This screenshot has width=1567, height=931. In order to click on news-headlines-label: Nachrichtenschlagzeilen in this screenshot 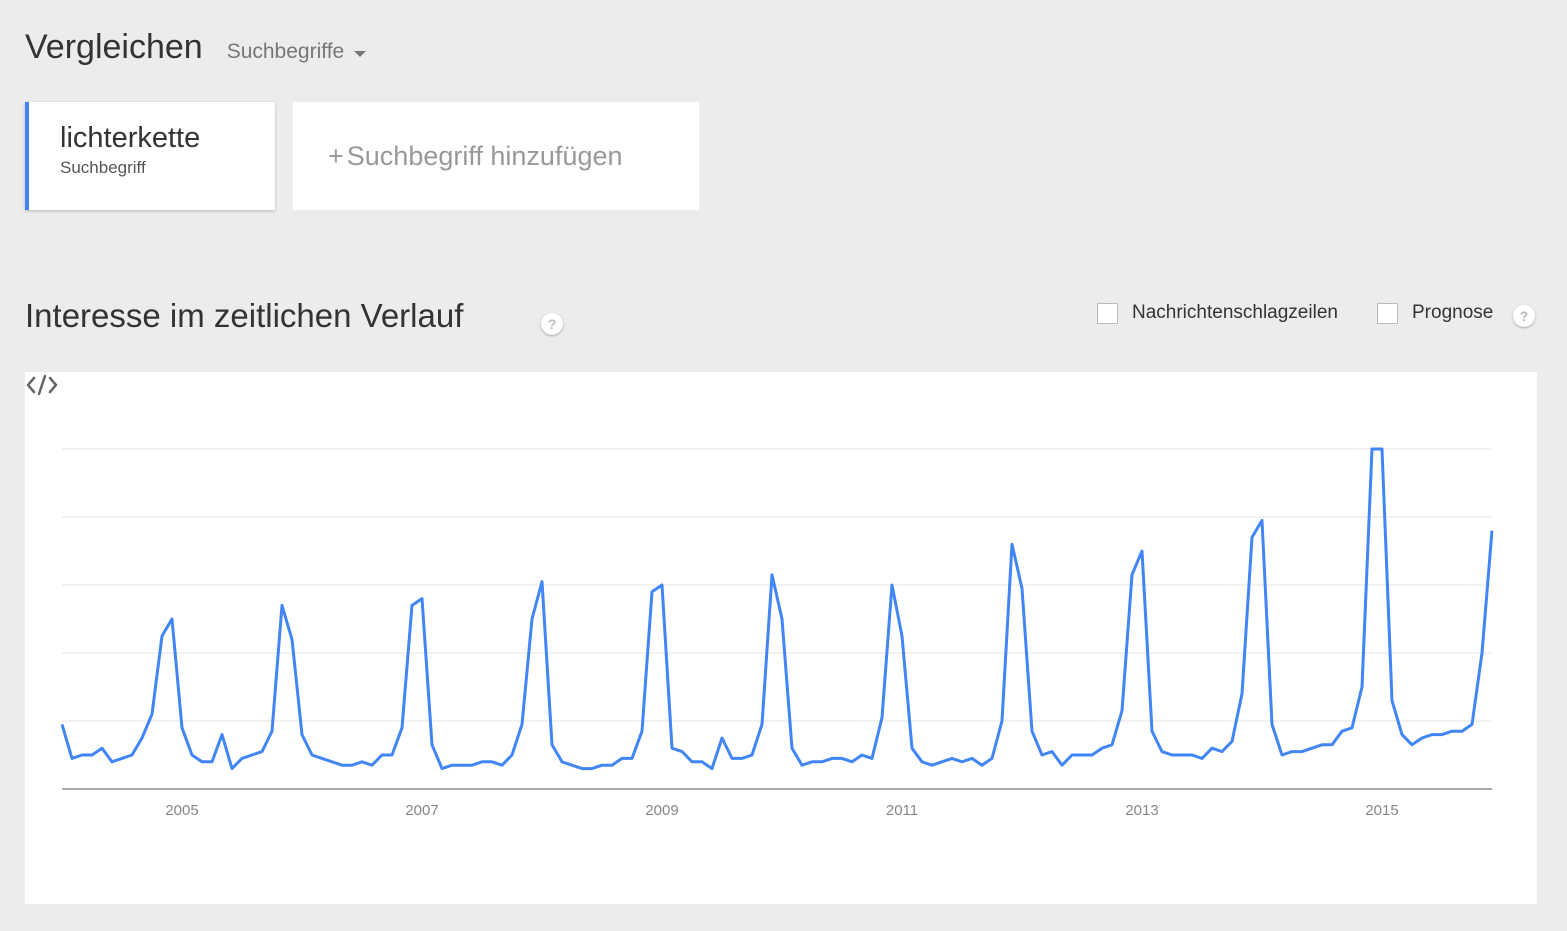, I will do `click(1235, 312)`.